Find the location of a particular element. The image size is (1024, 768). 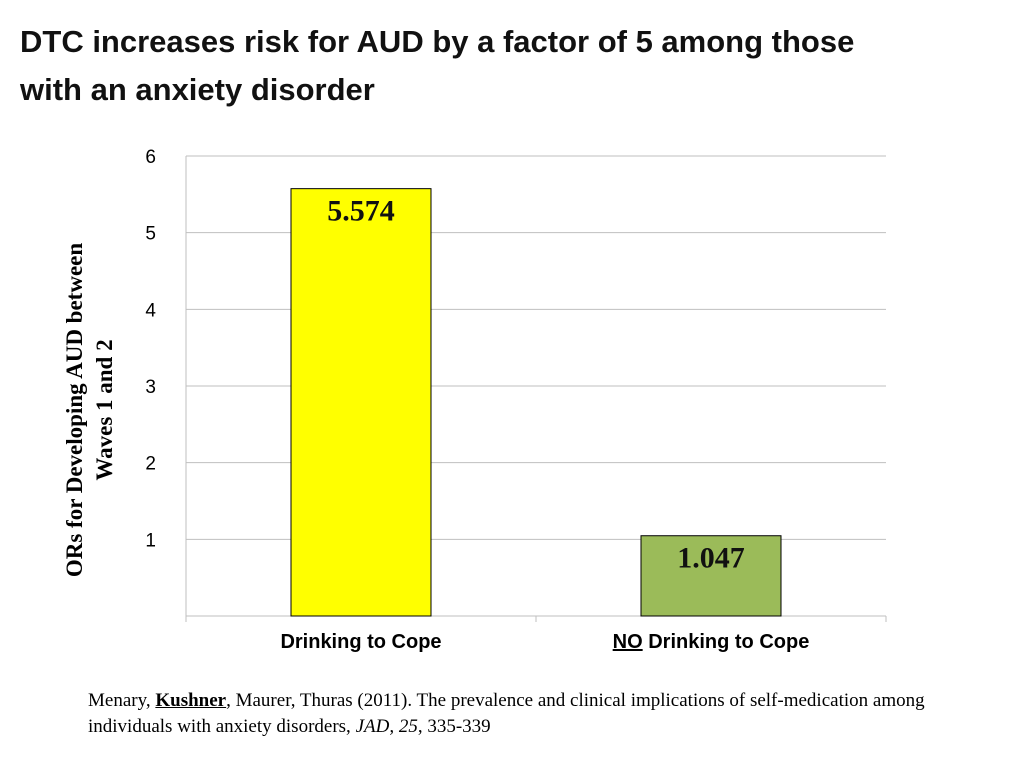

slide-title-line-2: with an anxiety disorder is located at coordinates (197, 89).